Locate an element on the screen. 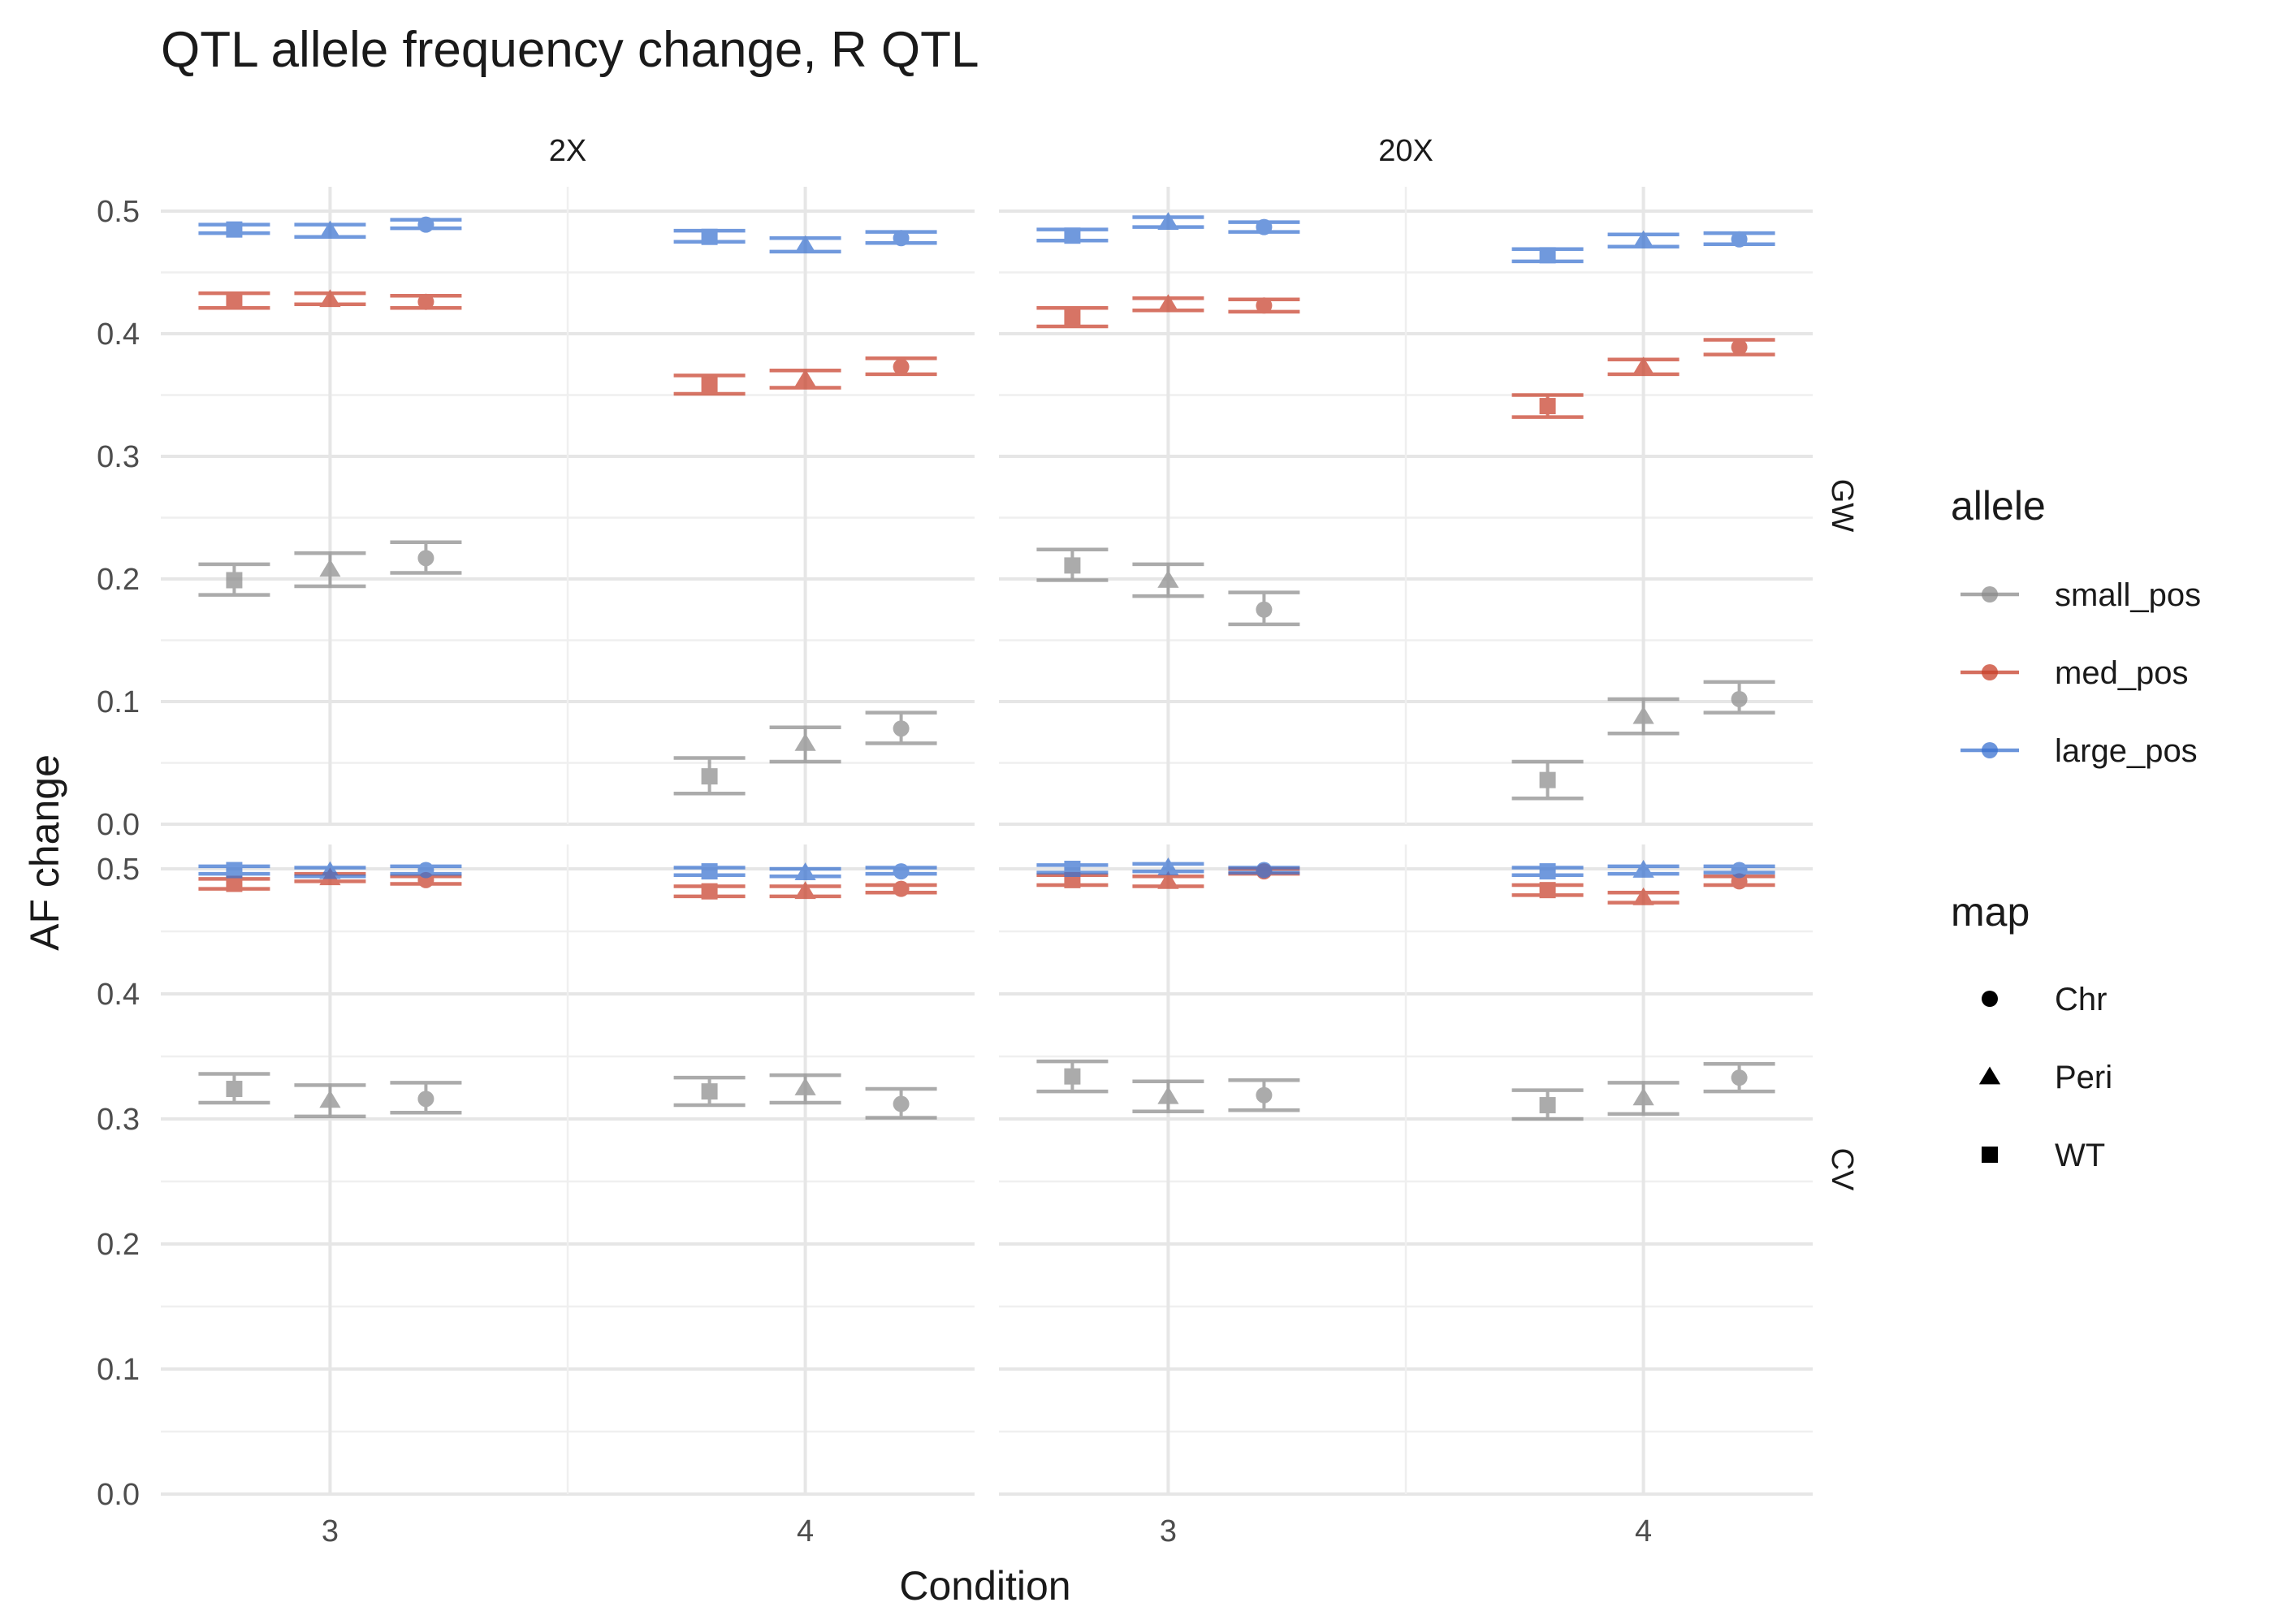  legend-label: Chr is located at coordinates (2081, 1000).